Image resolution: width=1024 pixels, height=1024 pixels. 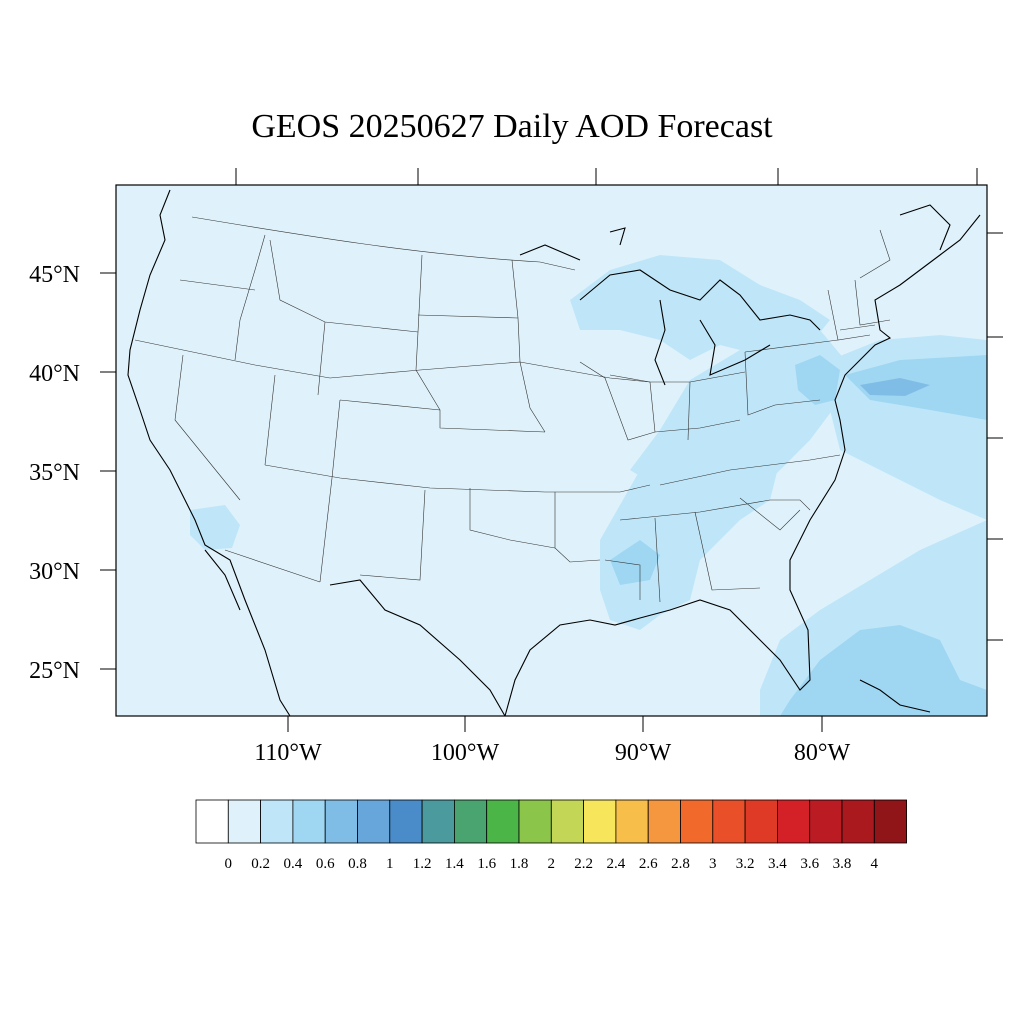 I want to click on colorbar-level-label: 2.4, so click(x=616, y=864).